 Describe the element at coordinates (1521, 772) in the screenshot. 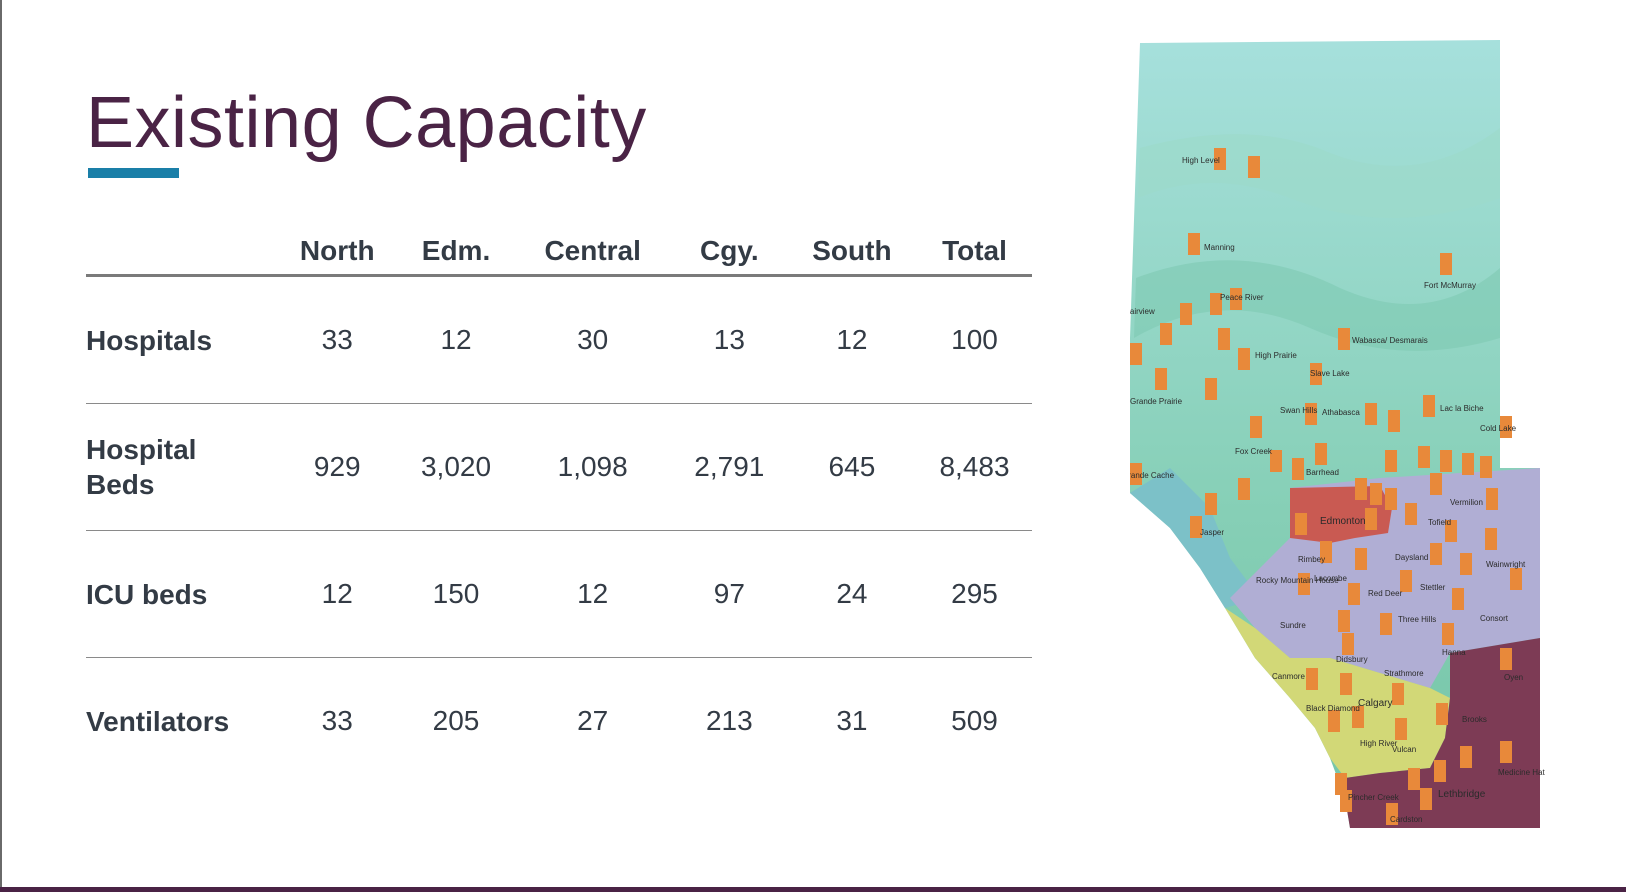

I see `town-label: Medicine Hat` at that location.